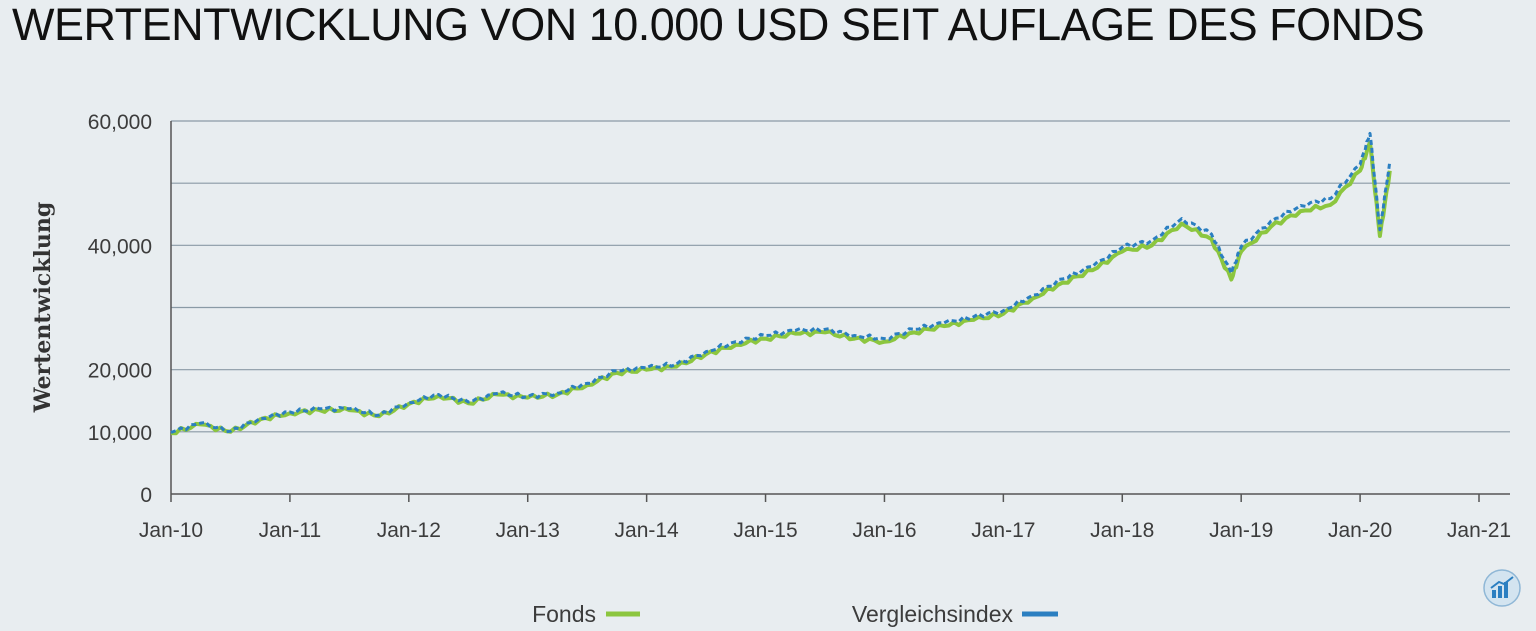 Image resolution: width=1536 pixels, height=631 pixels. I want to click on x-tick-label: Jan-16, so click(884, 530).